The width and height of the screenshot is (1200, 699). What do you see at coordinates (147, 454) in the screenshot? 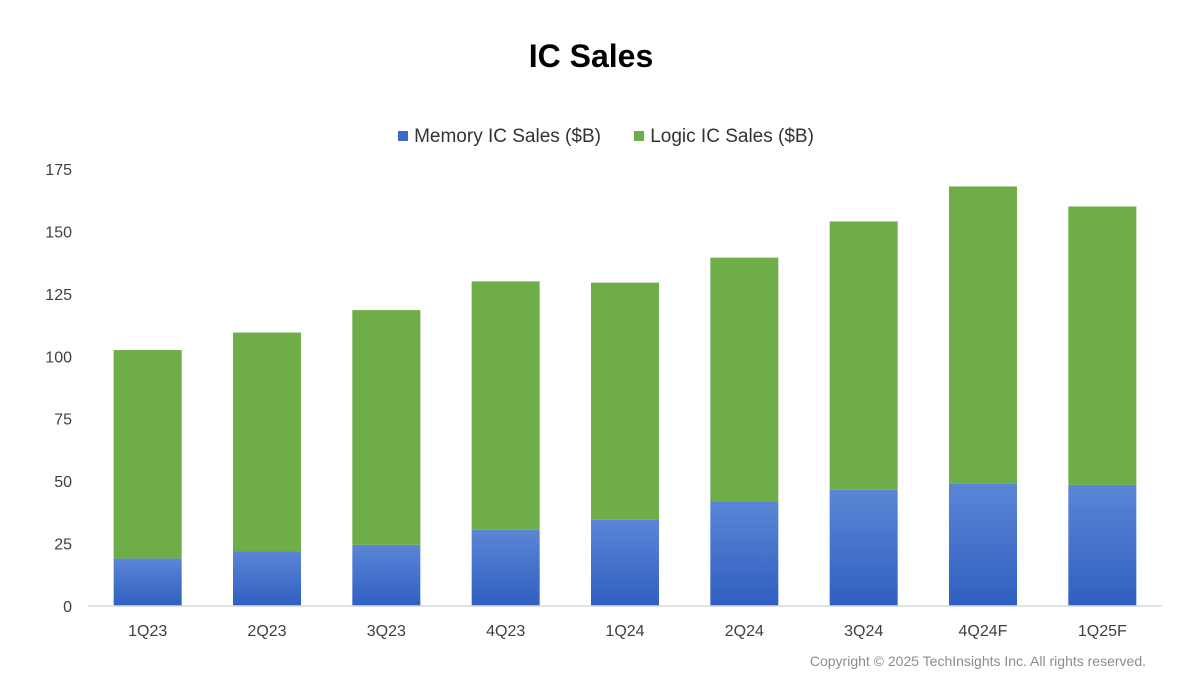
I see `bar-logic-1q23` at bounding box center [147, 454].